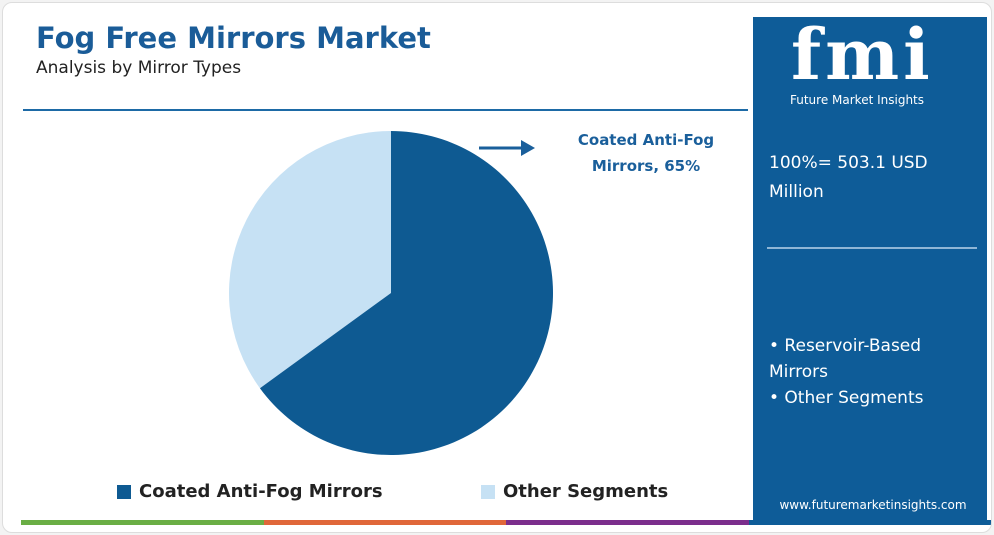  I want to click on bullet: • Other Segments, so click(846, 398).